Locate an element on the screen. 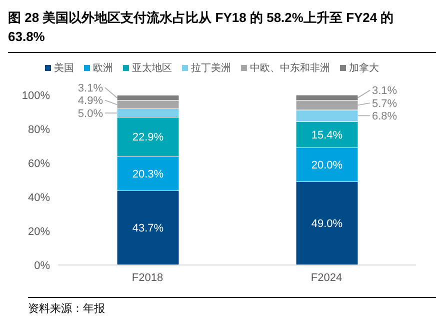 This screenshot has height=329, width=444. legend-label: 加拿大 is located at coordinates (363, 68).